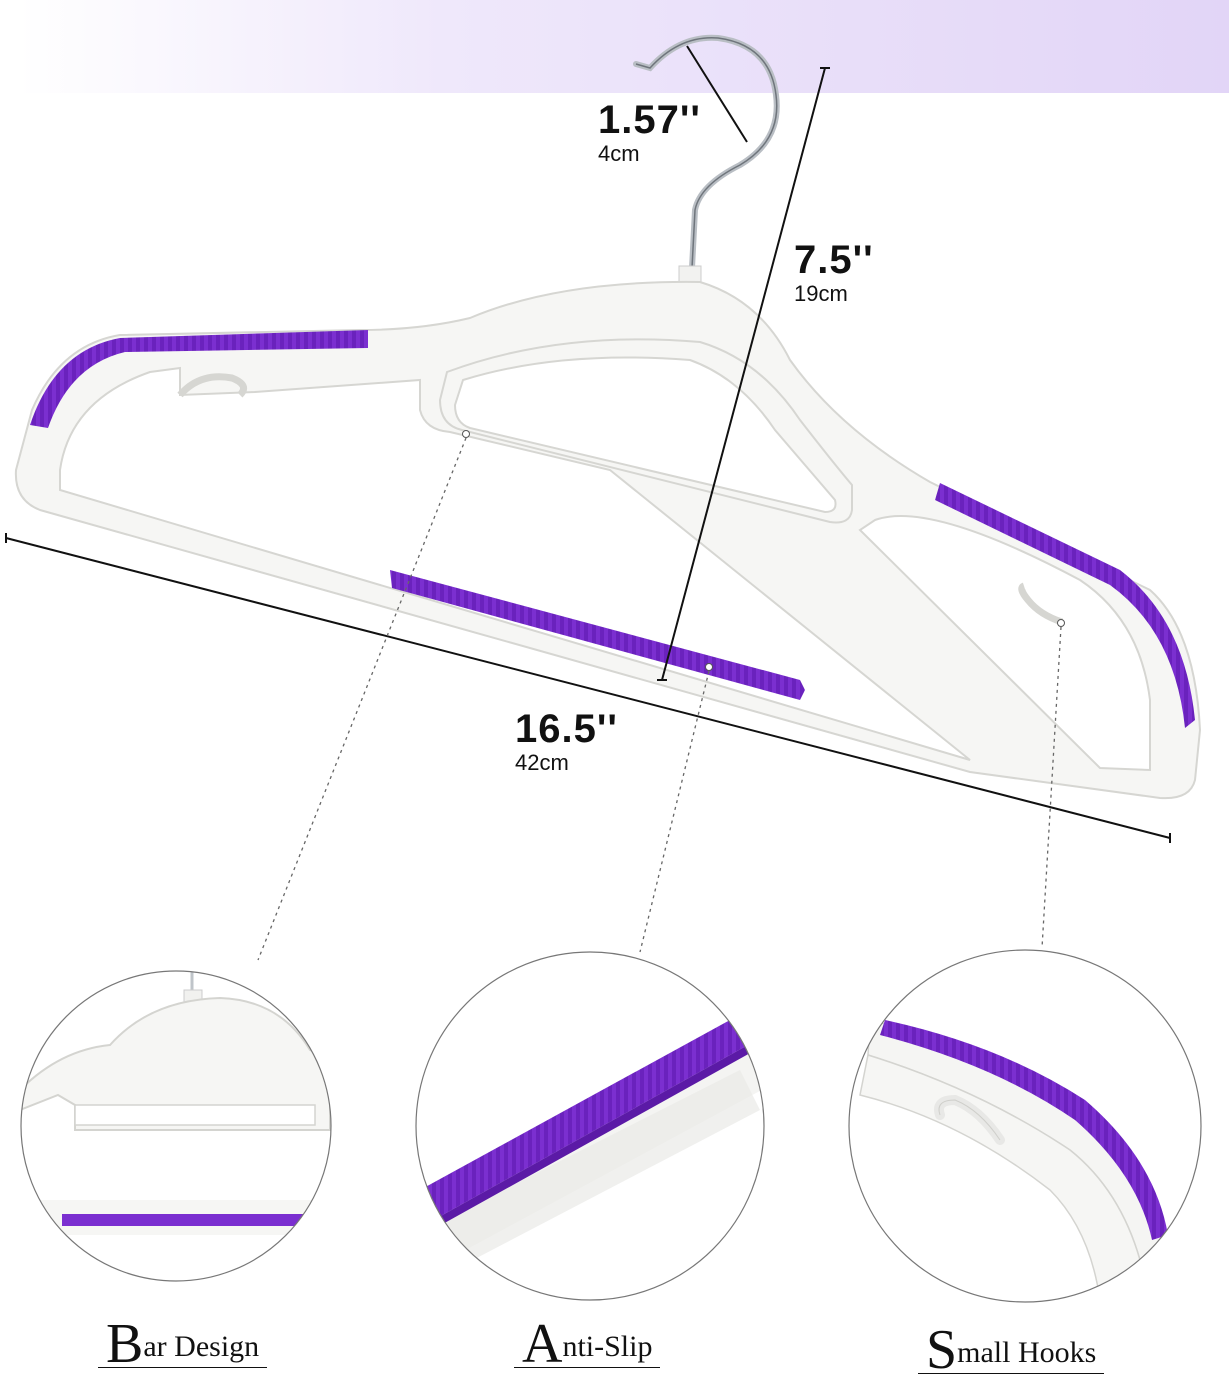  What do you see at coordinates (542, 762) in the screenshot?
I see `length-dimension-cm: 42cm` at bounding box center [542, 762].